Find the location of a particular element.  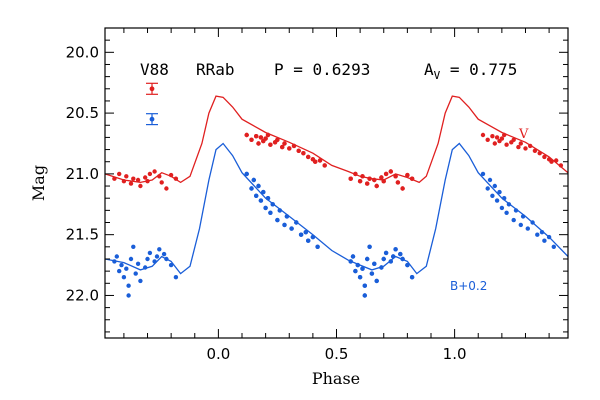

header-amplitude: AV = 0.775 is located at coordinates (470, 71).